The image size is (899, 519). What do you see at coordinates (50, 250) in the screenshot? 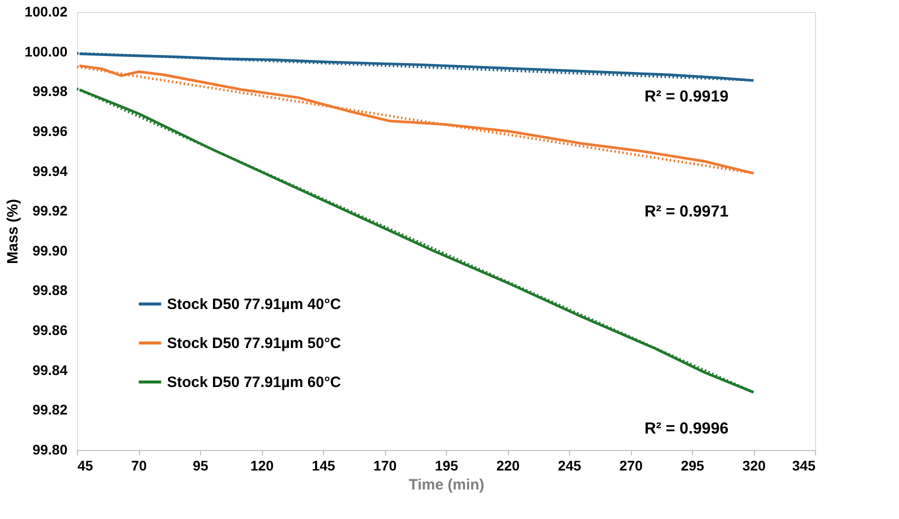
I see `y-tick-label: 99.90` at bounding box center [50, 250].